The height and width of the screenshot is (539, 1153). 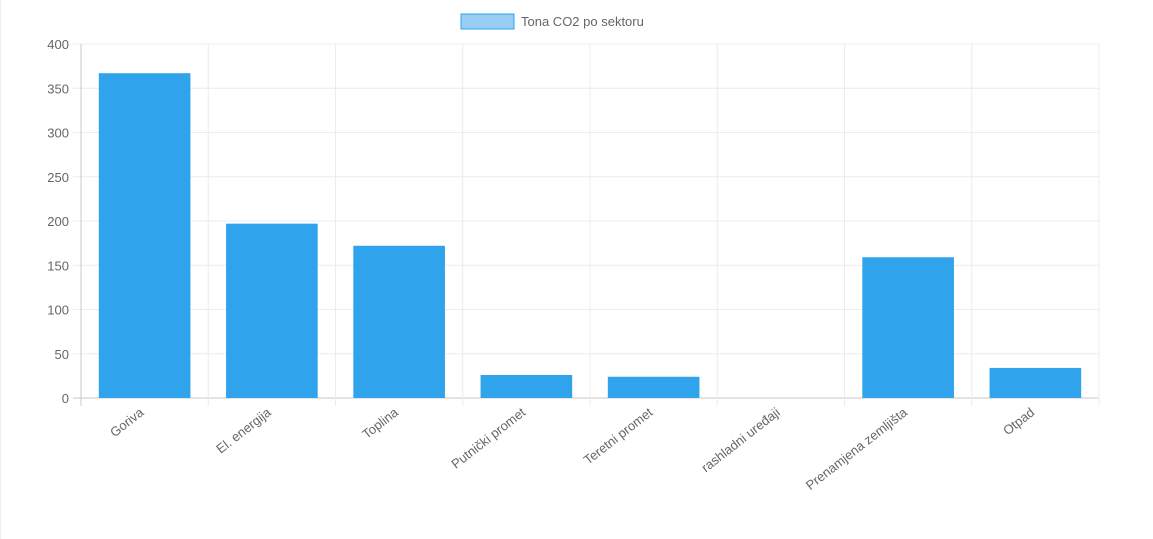 I want to click on legend-swatch, so click(x=487, y=21).